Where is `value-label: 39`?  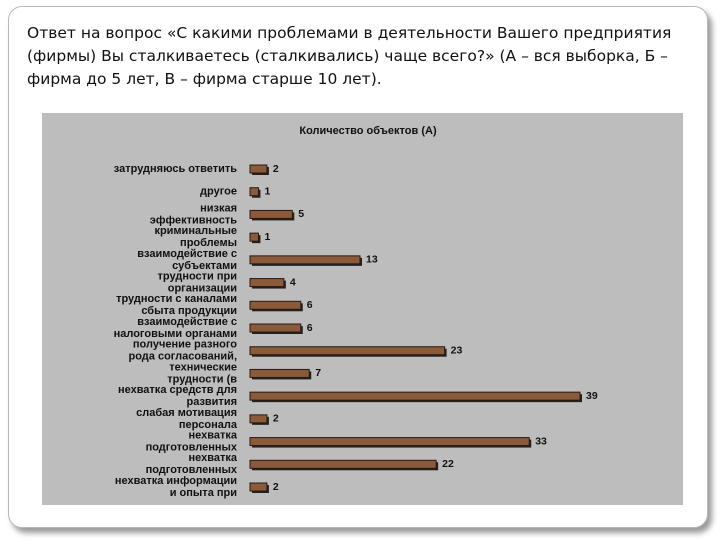
value-label: 39 is located at coordinates (592, 396).